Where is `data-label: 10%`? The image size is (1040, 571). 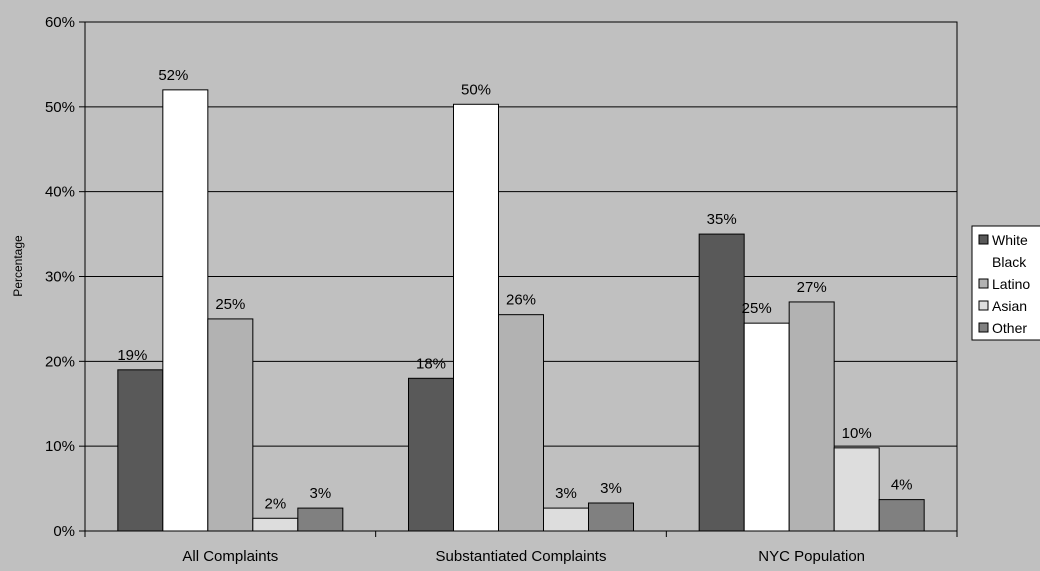 data-label: 10% is located at coordinates (857, 433).